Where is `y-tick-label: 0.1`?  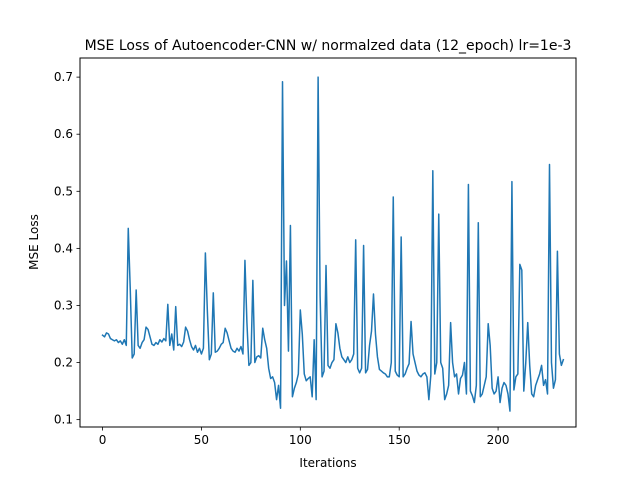 y-tick-label: 0.1 is located at coordinates (63, 420).